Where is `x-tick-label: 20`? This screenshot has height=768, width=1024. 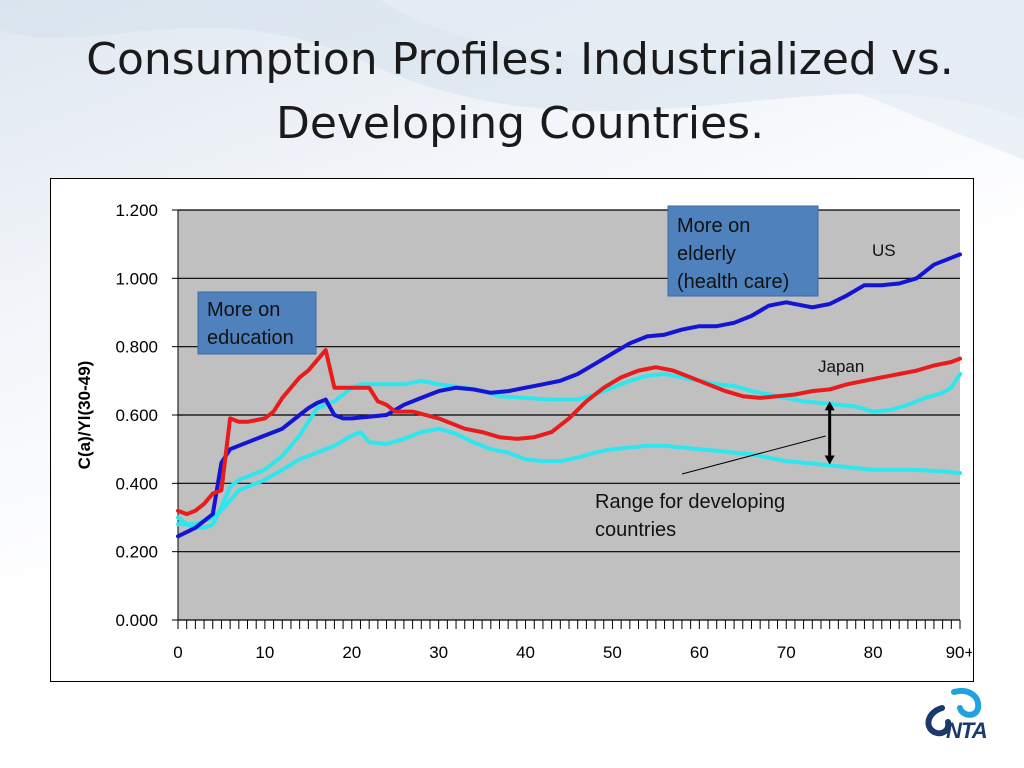 x-tick-label: 20 is located at coordinates (351, 652).